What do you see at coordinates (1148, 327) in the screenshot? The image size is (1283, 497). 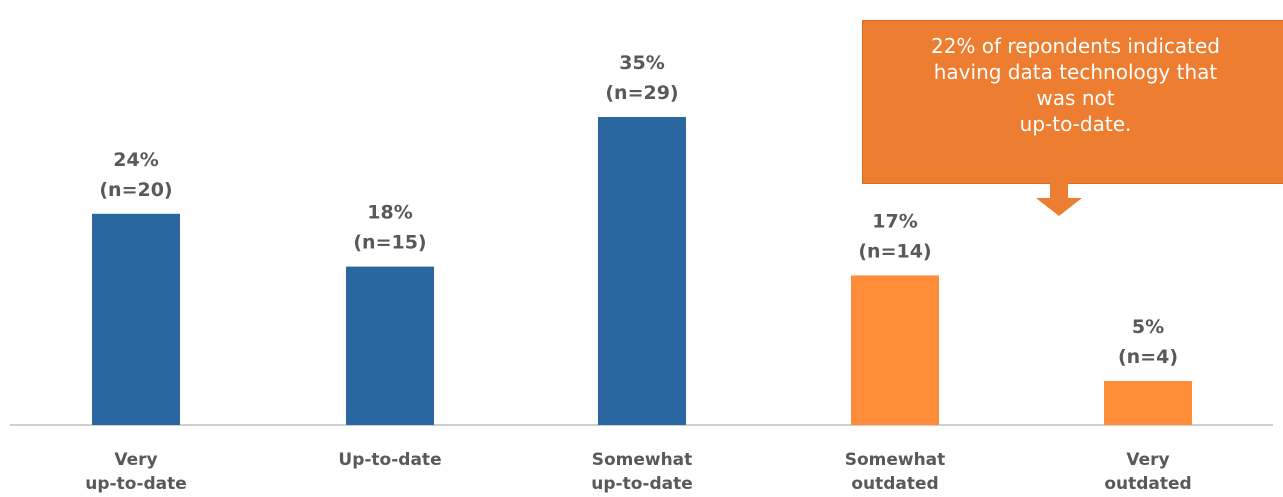 I see `bar-percent-label: 5%` at bounding box center [1148, 327].